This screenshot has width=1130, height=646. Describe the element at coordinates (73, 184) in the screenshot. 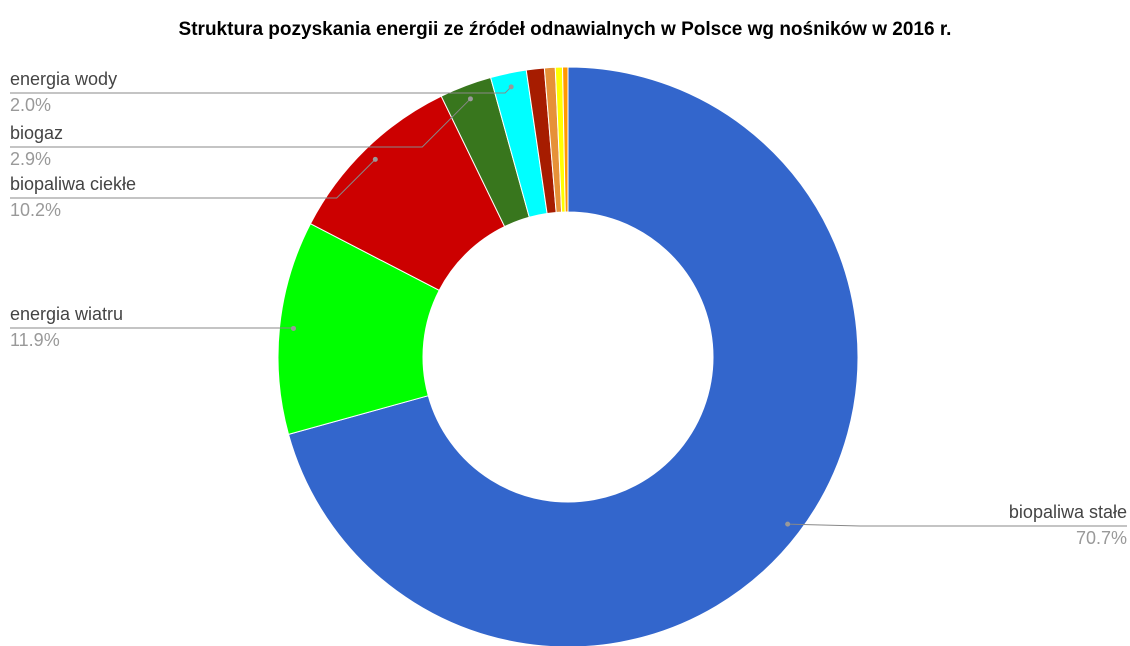

I see `slice-label: biopaliwa ciekłe` at that location.